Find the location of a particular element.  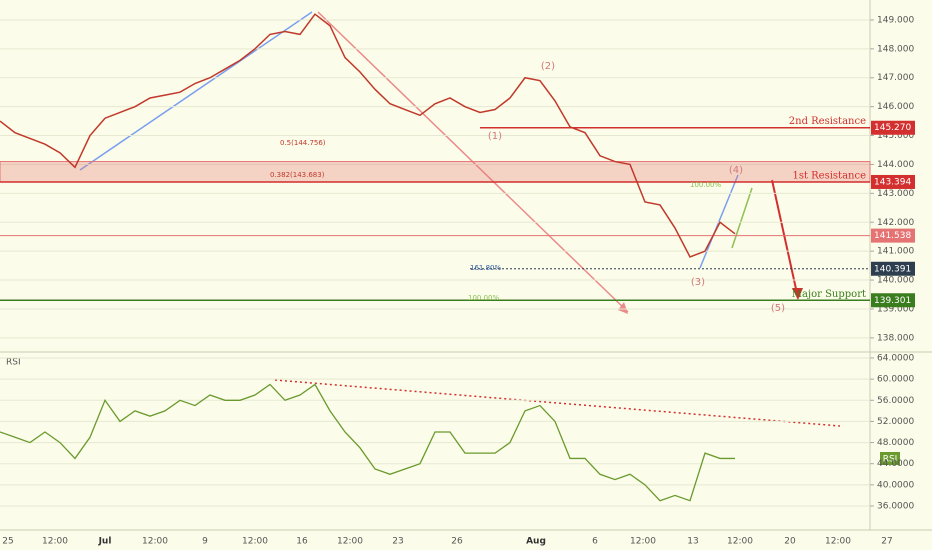

y-tick-label: 142.000 is located at coordinates (895, 223).